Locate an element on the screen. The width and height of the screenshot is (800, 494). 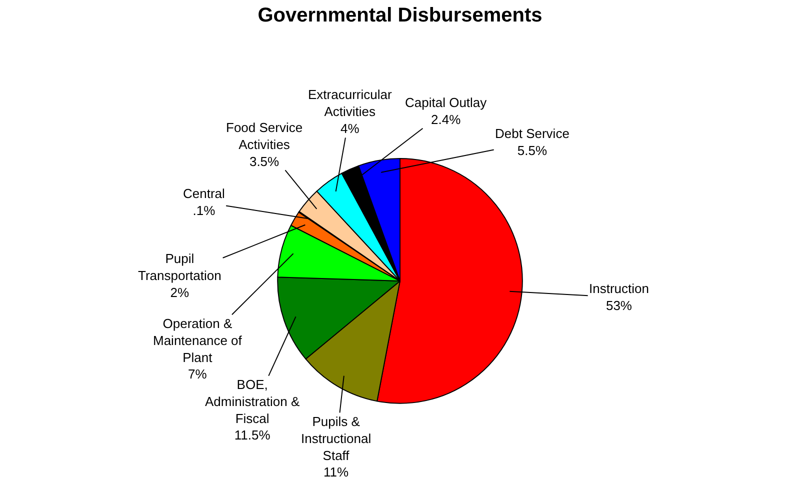
data-label: 3.5% is located at coordinates (264, 161).